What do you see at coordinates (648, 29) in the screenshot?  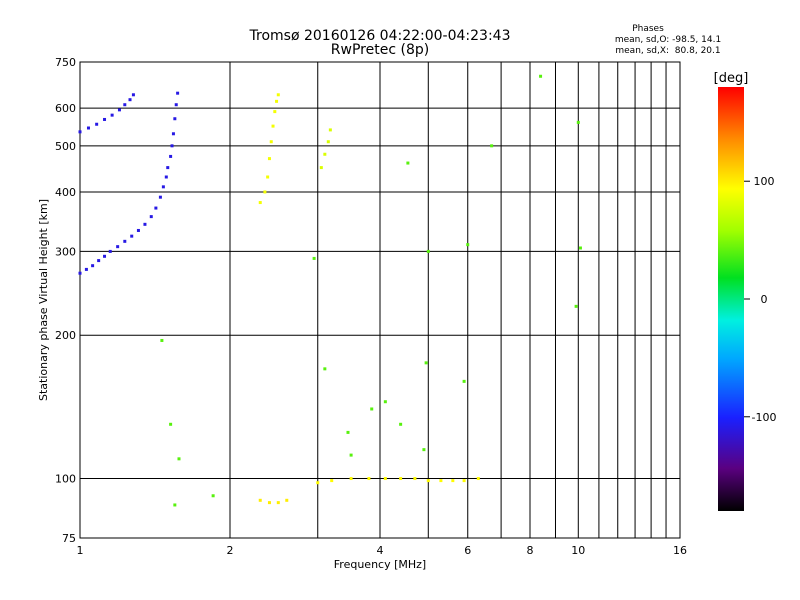 I see `stats-heading: Phases` at bounding box center [648, 29].